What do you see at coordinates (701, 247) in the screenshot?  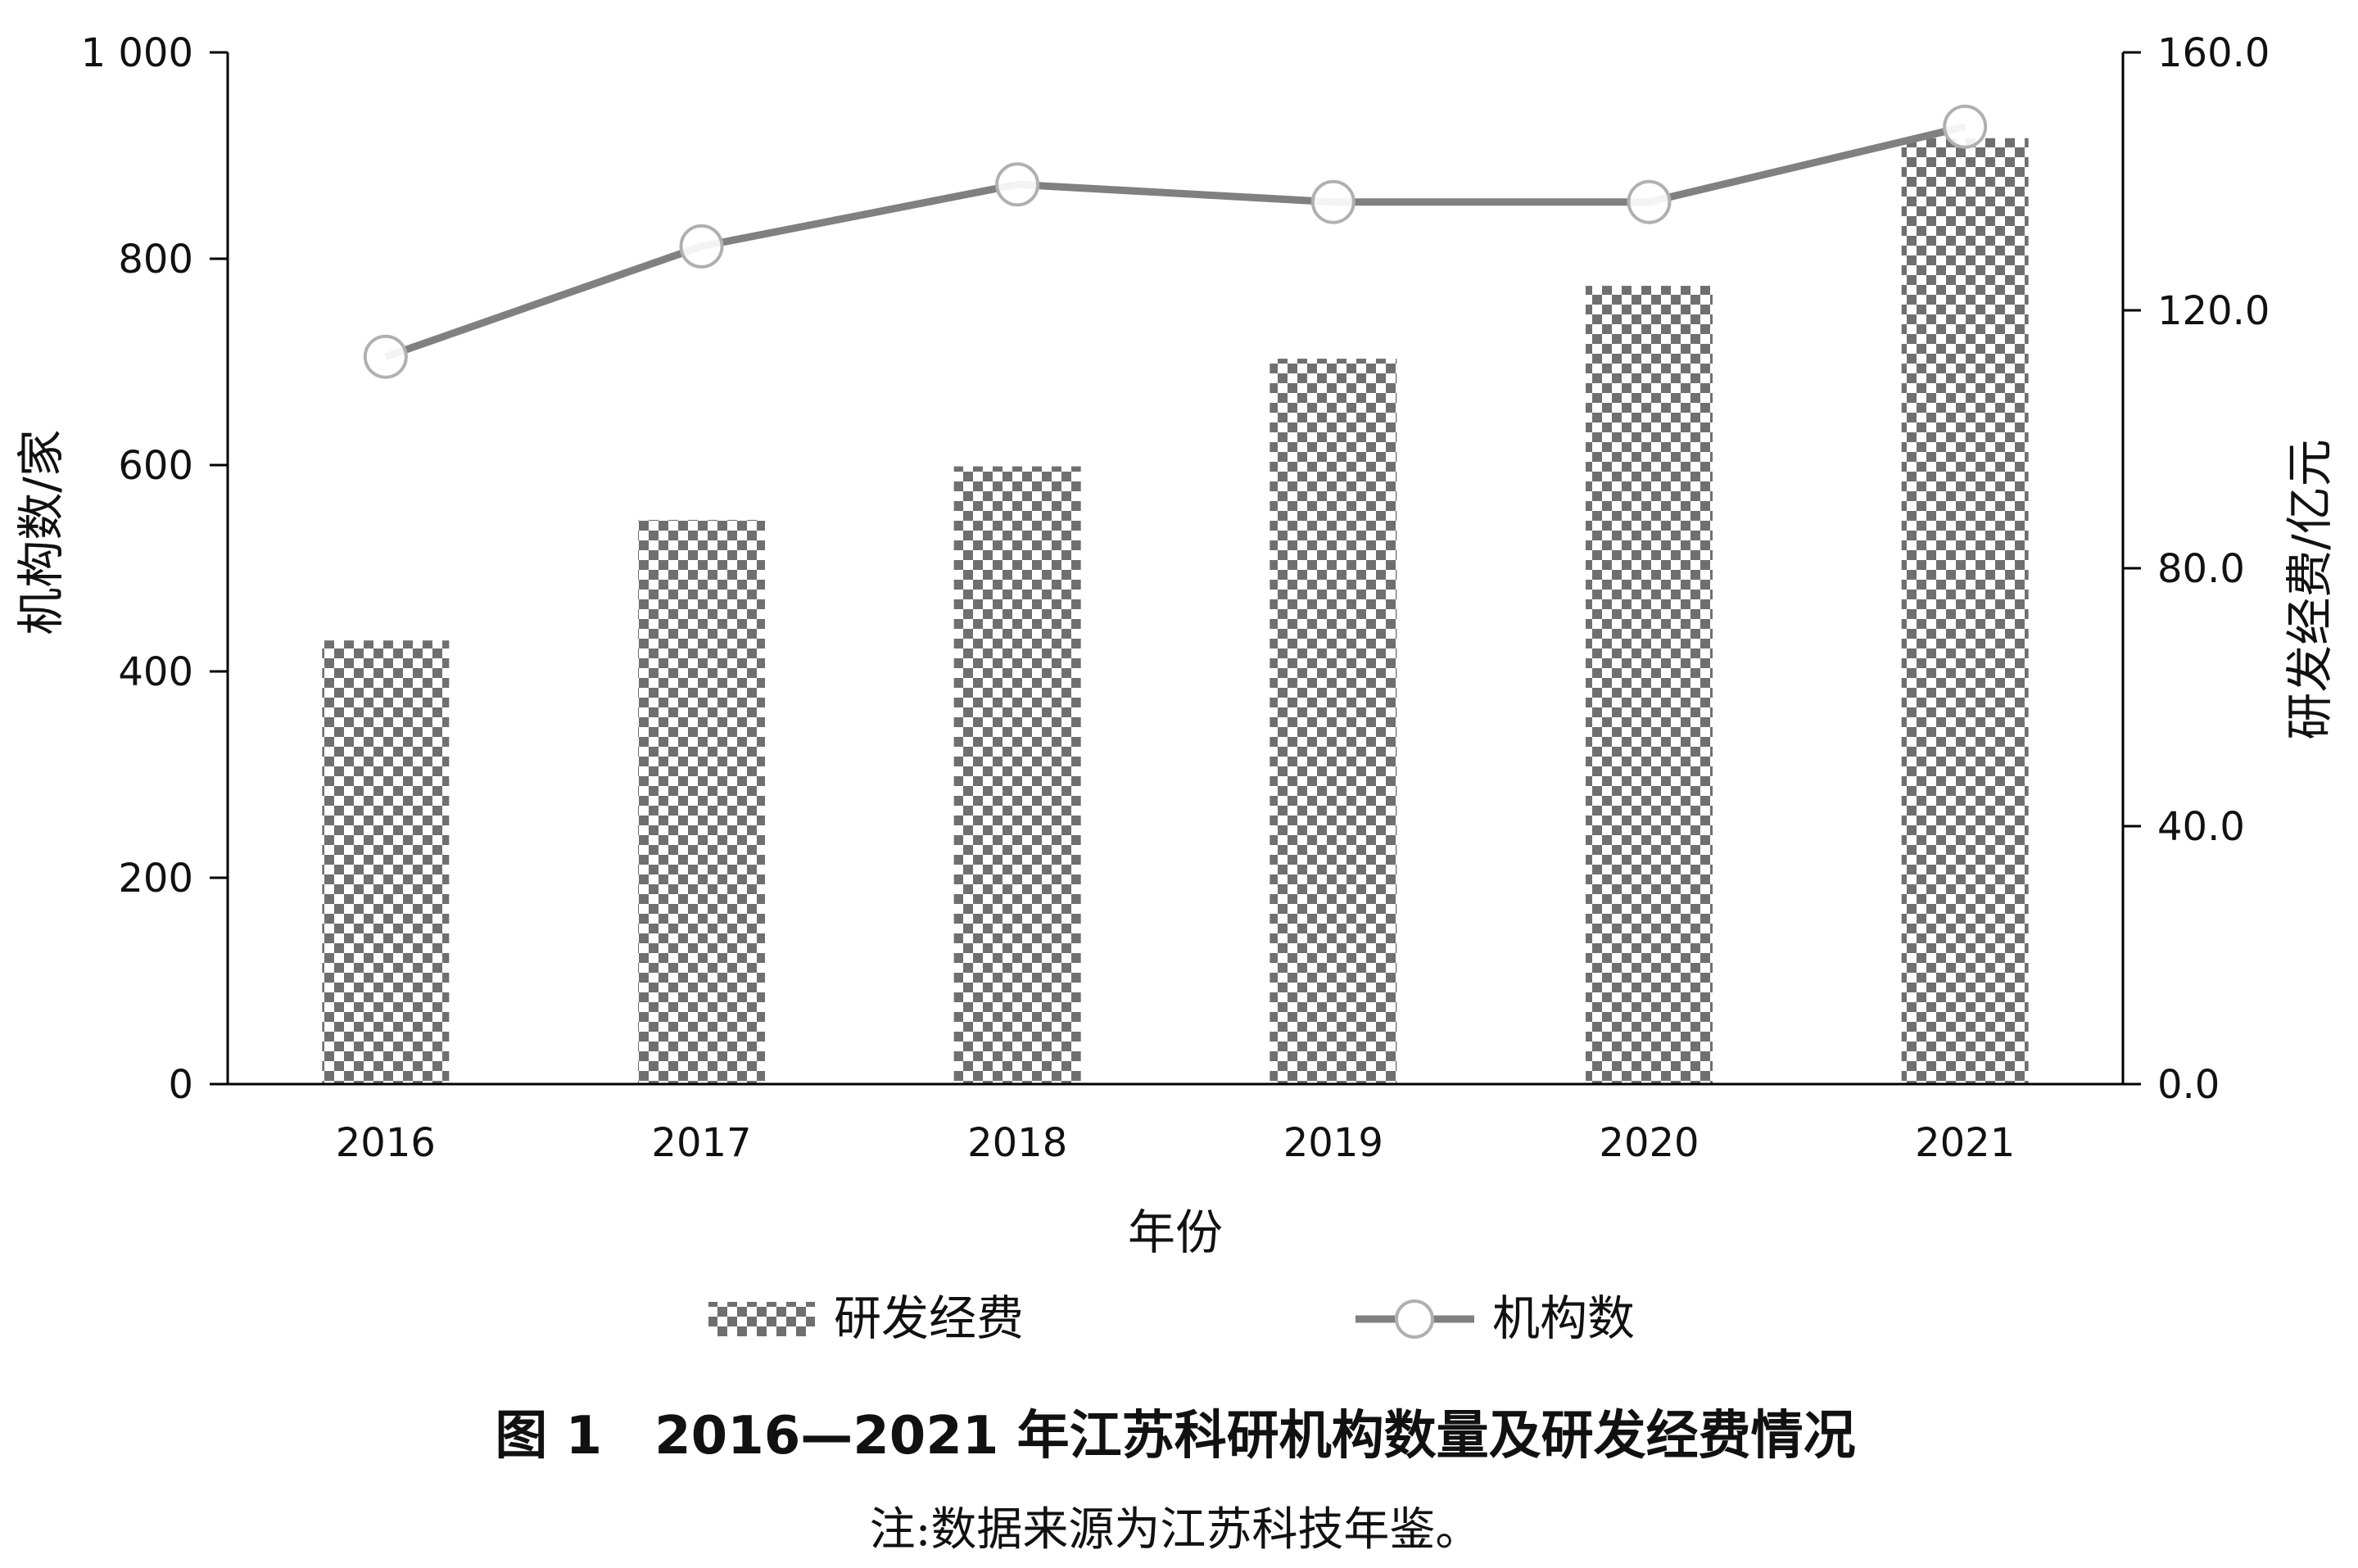 I see `line-point-2017` at bounding box center [701, 247].